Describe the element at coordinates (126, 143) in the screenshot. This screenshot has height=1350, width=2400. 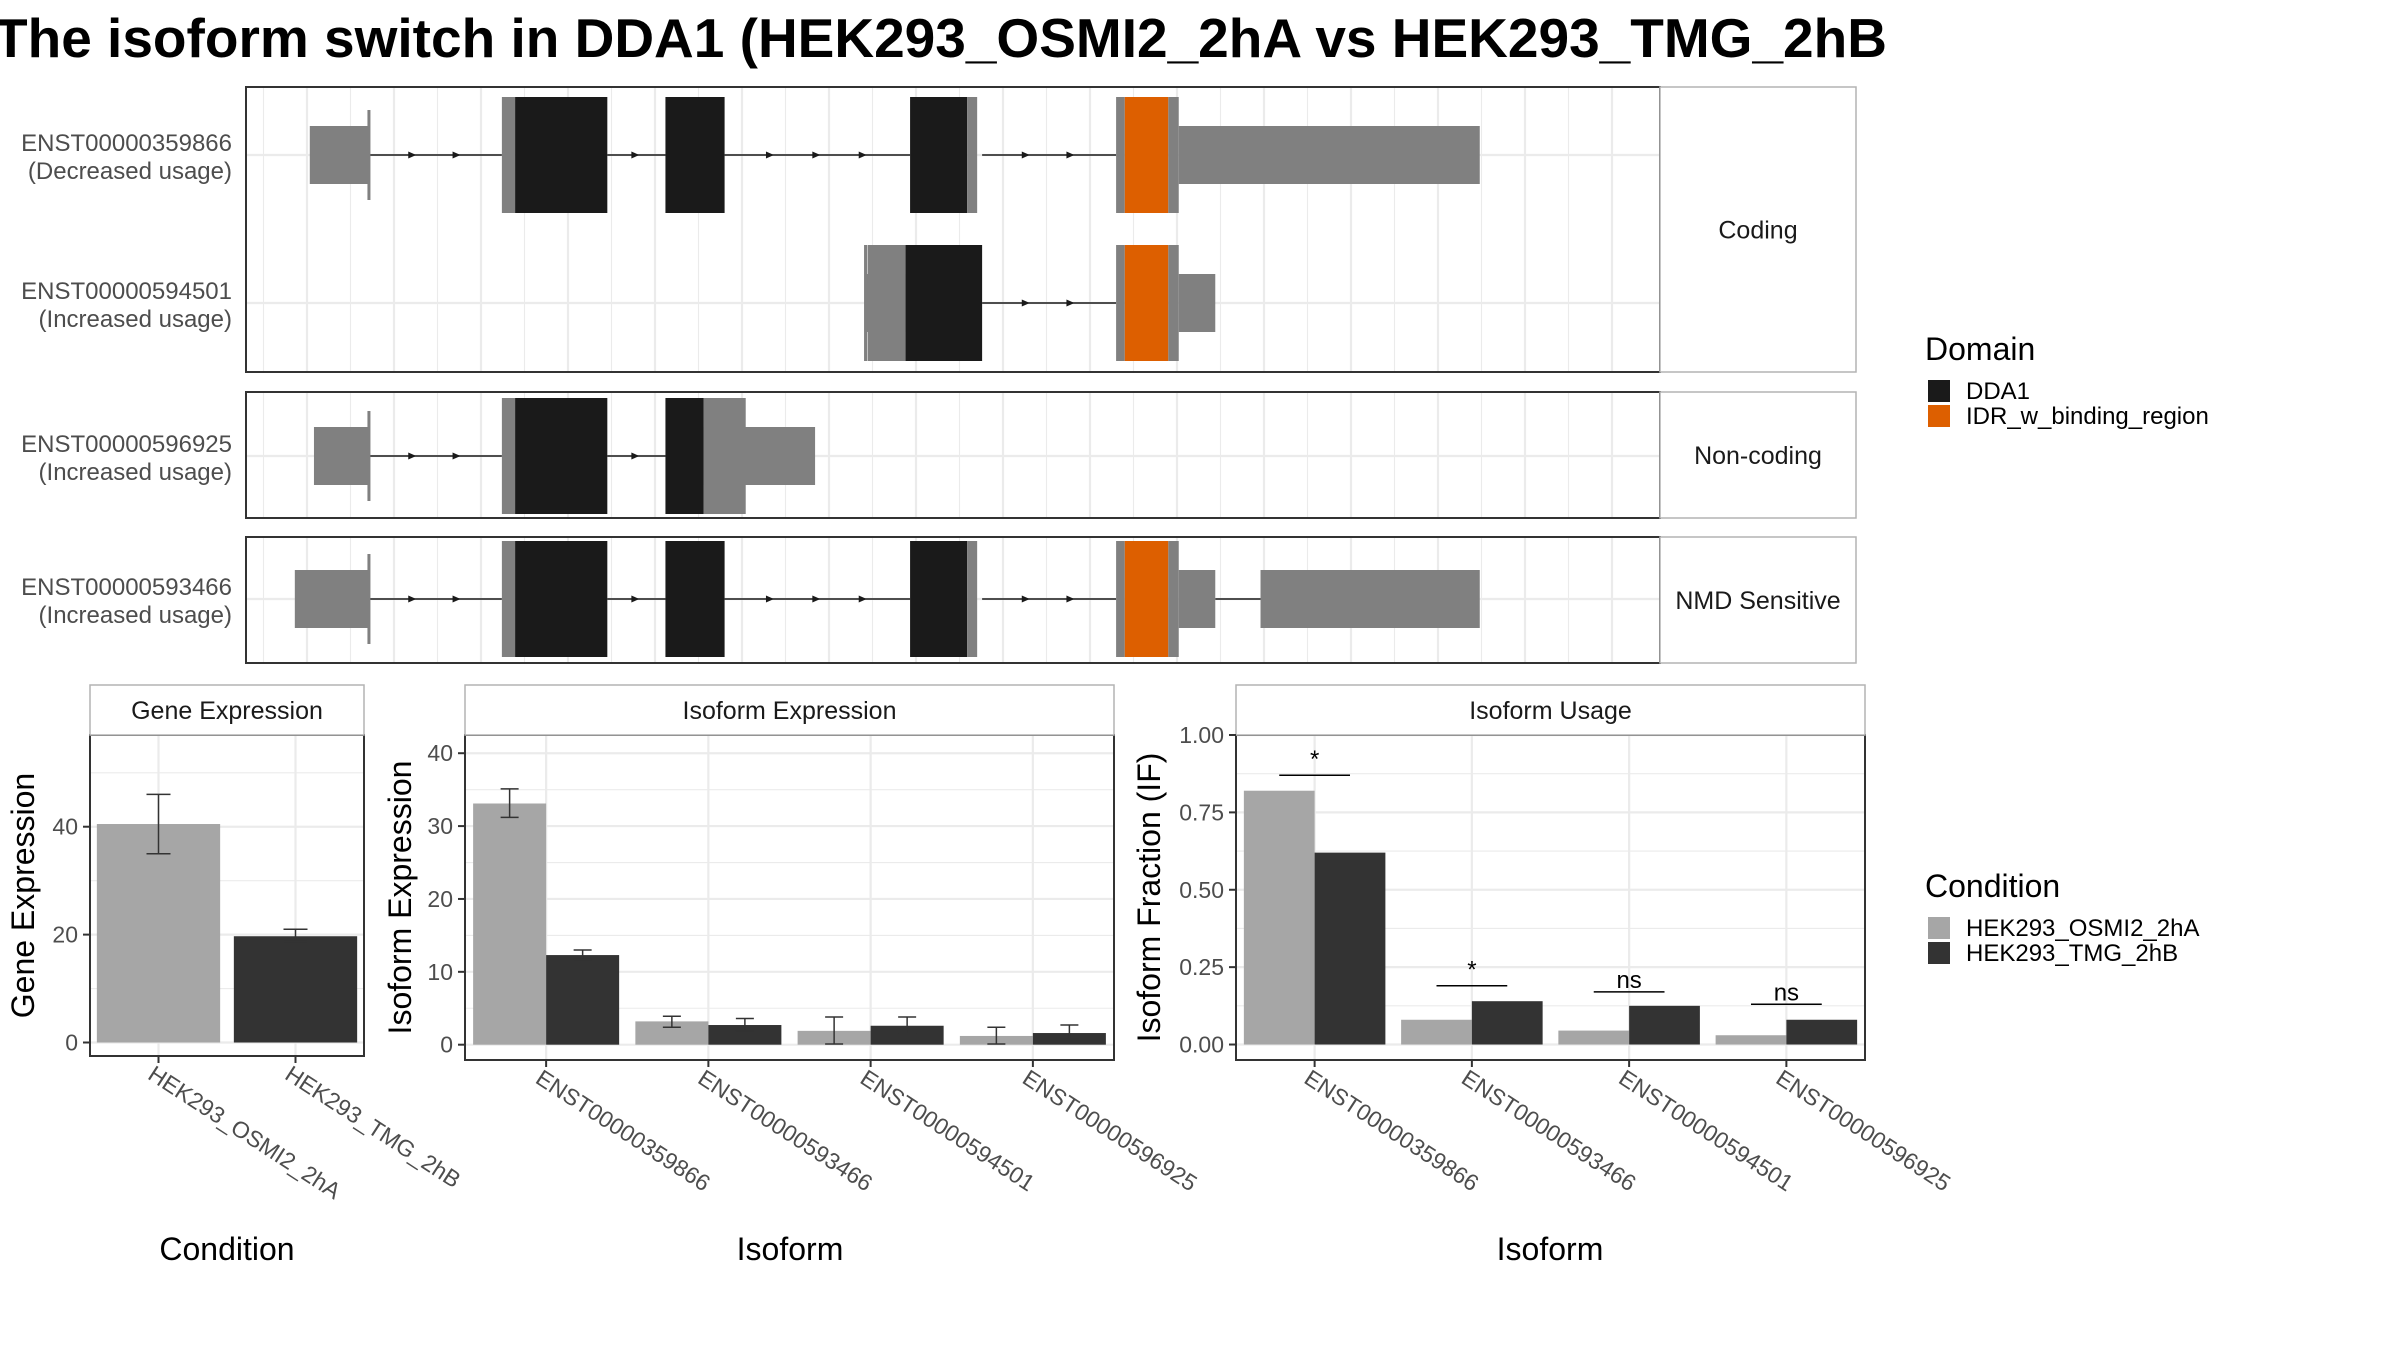
I see `transcript-id: ENST00000359866` at that location.